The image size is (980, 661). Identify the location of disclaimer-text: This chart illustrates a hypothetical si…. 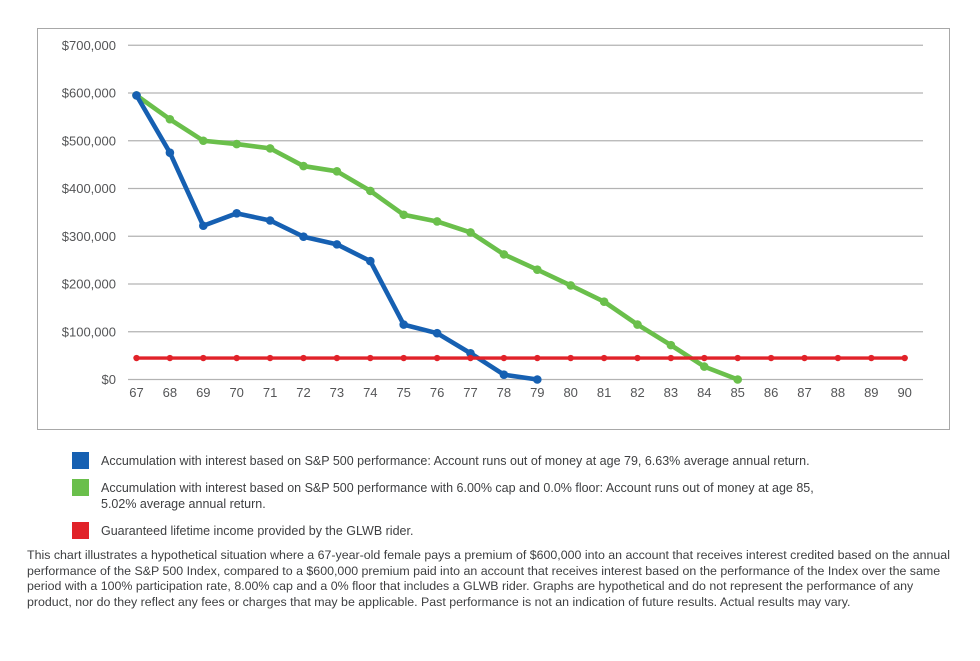
(488, 578).